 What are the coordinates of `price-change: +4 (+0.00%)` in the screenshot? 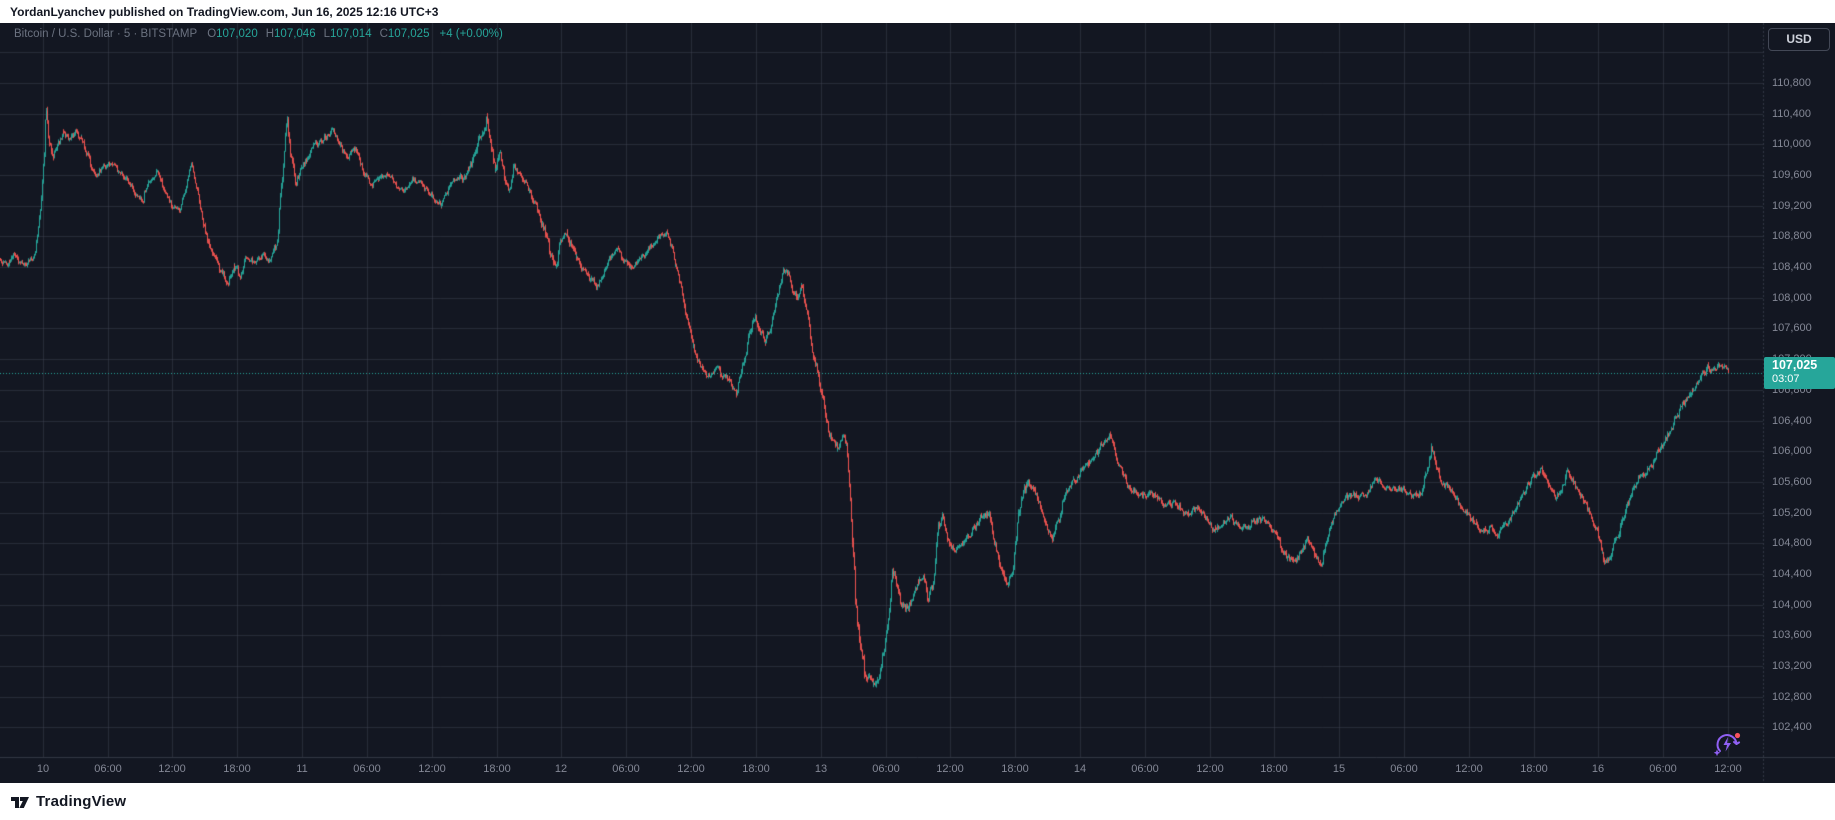 It's located at (471, 34).